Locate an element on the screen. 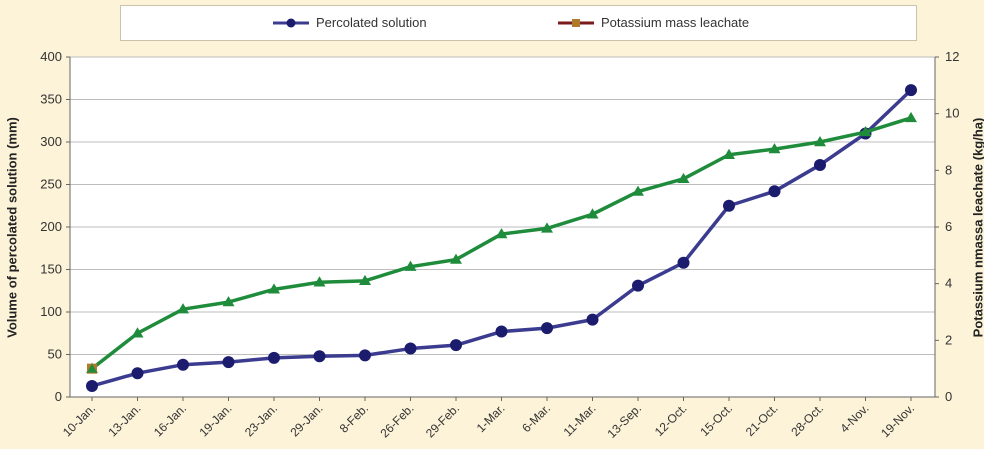 This screenshot has width=984, height=449. legend-swatch-potassium is located at coordinates (576, 23).